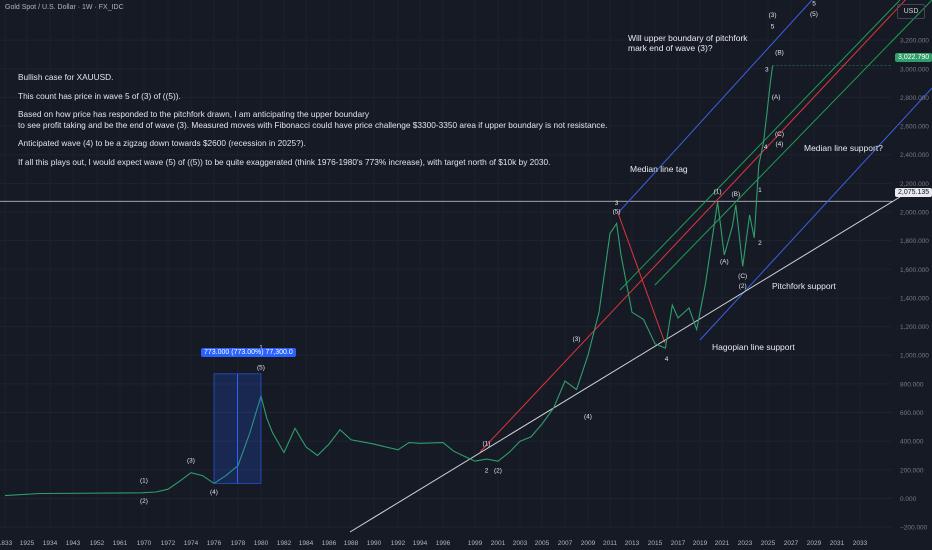 Image resolution: width=932 pixels, height=550 pixels. What do you see at coordinates (779, 52) in the screenshot?
I see `wave-label: (B)` at bounding box center [779, 52].